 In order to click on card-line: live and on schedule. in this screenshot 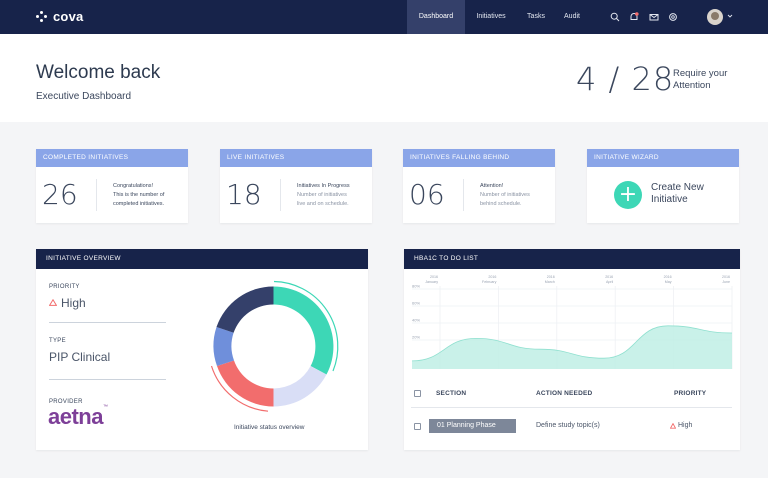, I will do `click(323, 204)`.